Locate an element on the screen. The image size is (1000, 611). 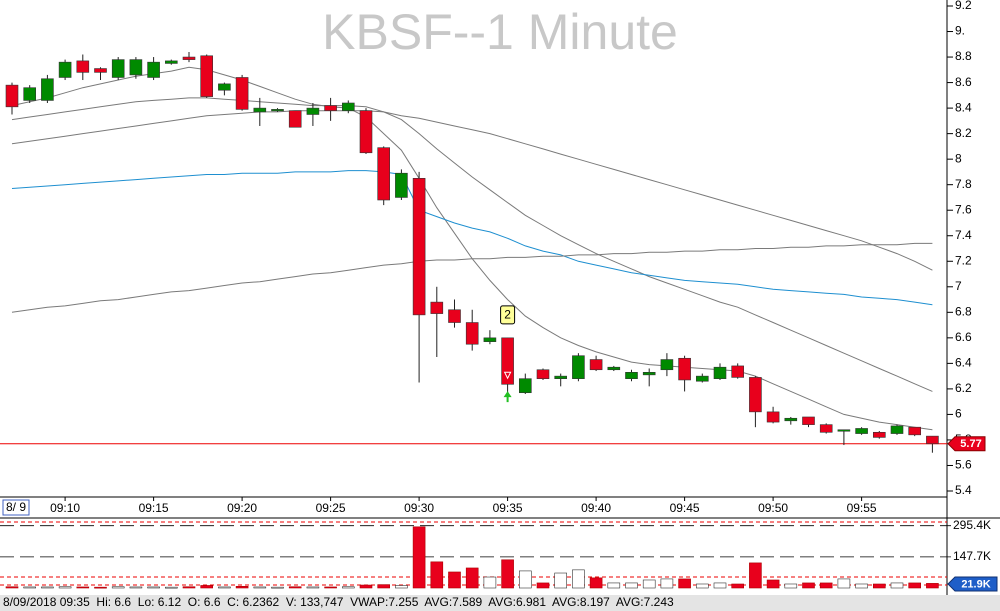
price-tag is located at coordinates (966, 444).